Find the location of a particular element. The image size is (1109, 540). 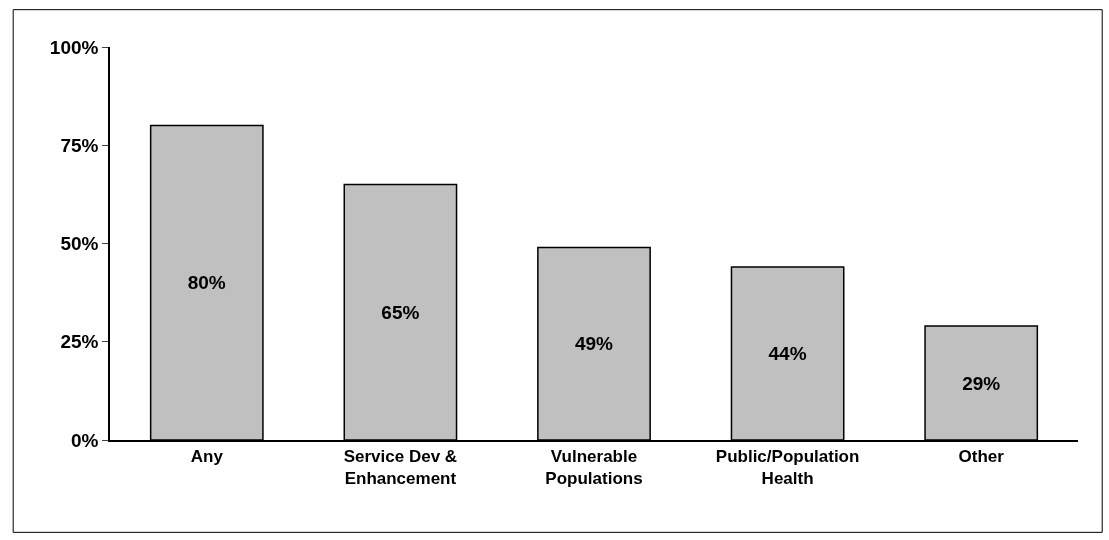

data-label: 44% is located at coordinates (787, 354).